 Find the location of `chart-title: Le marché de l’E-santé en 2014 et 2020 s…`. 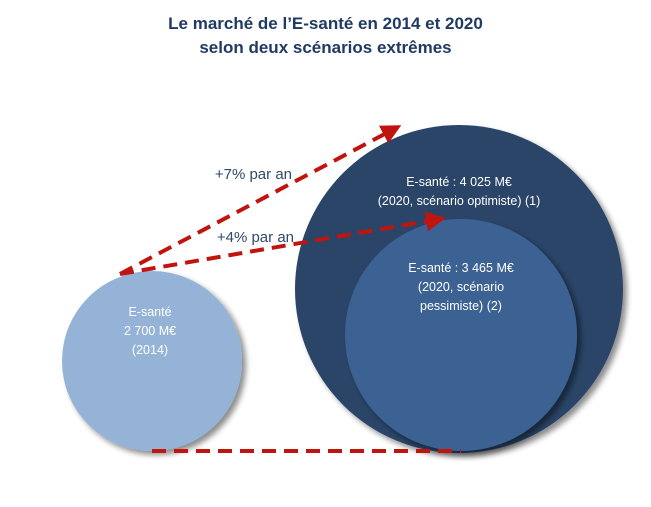

chart-title: Le marché de l’E-santé en 2014 et 2020 s… is located at coordinates (325, 36).